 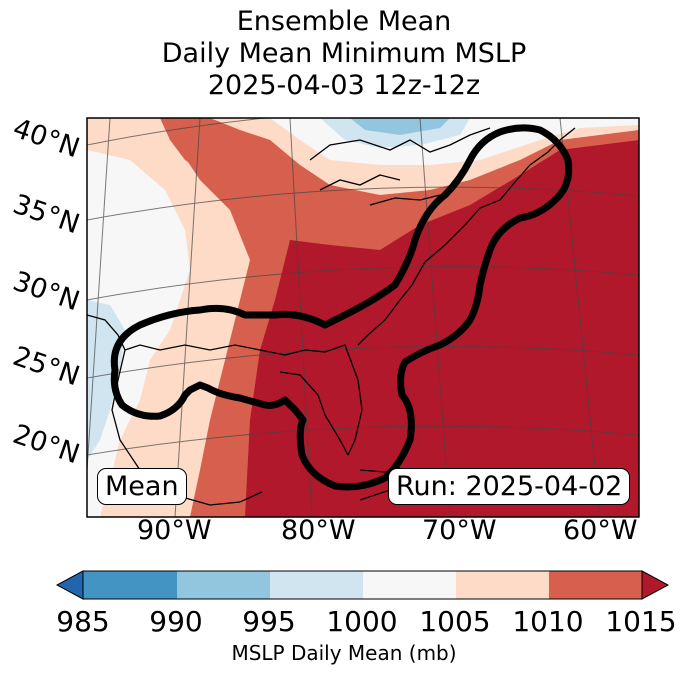 I want to click on colorbar-tick-1000: 1000, so click(x=362, y=621).